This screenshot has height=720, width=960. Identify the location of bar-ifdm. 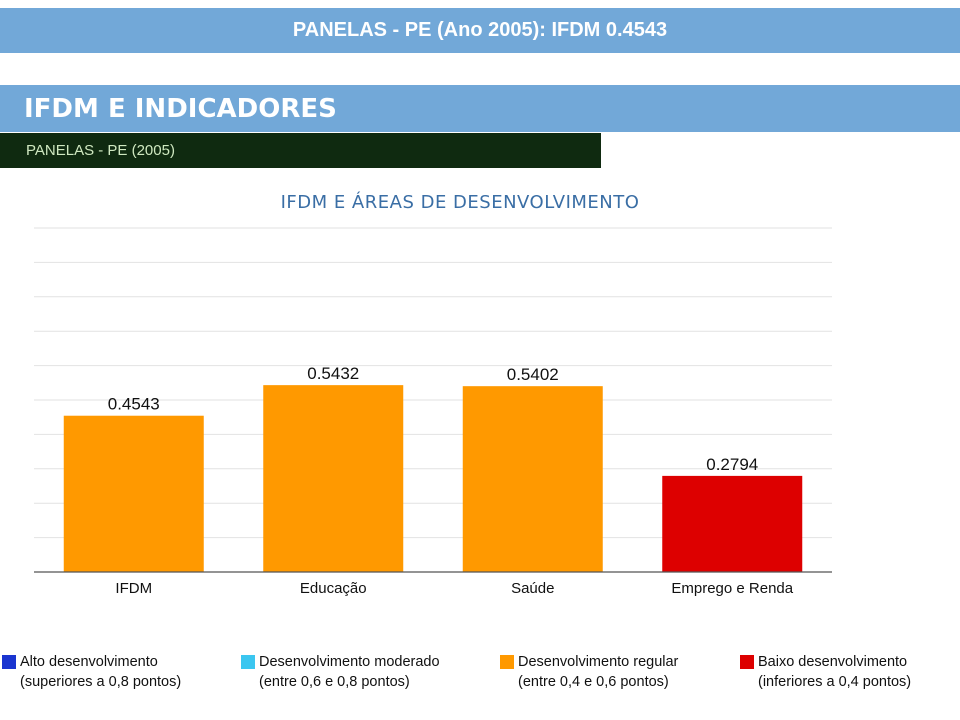
(133, 493).